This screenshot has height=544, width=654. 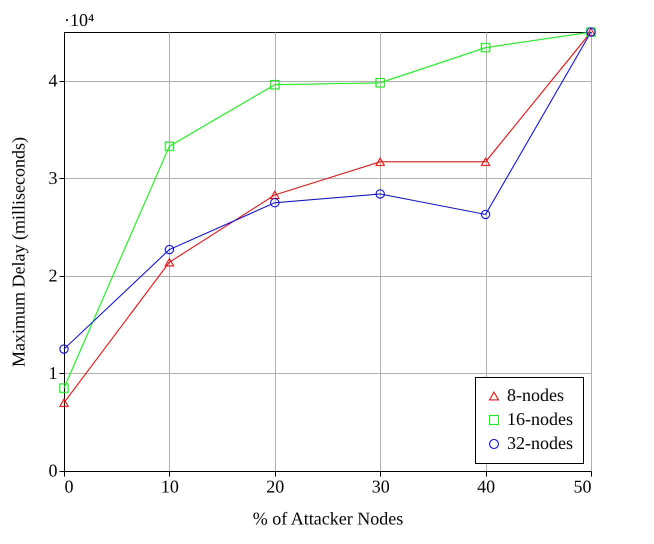 What do you see at coordinates (169, 486) in the screenshot?
I see `x-tick-label: 10` at bounding box center [169, 486].